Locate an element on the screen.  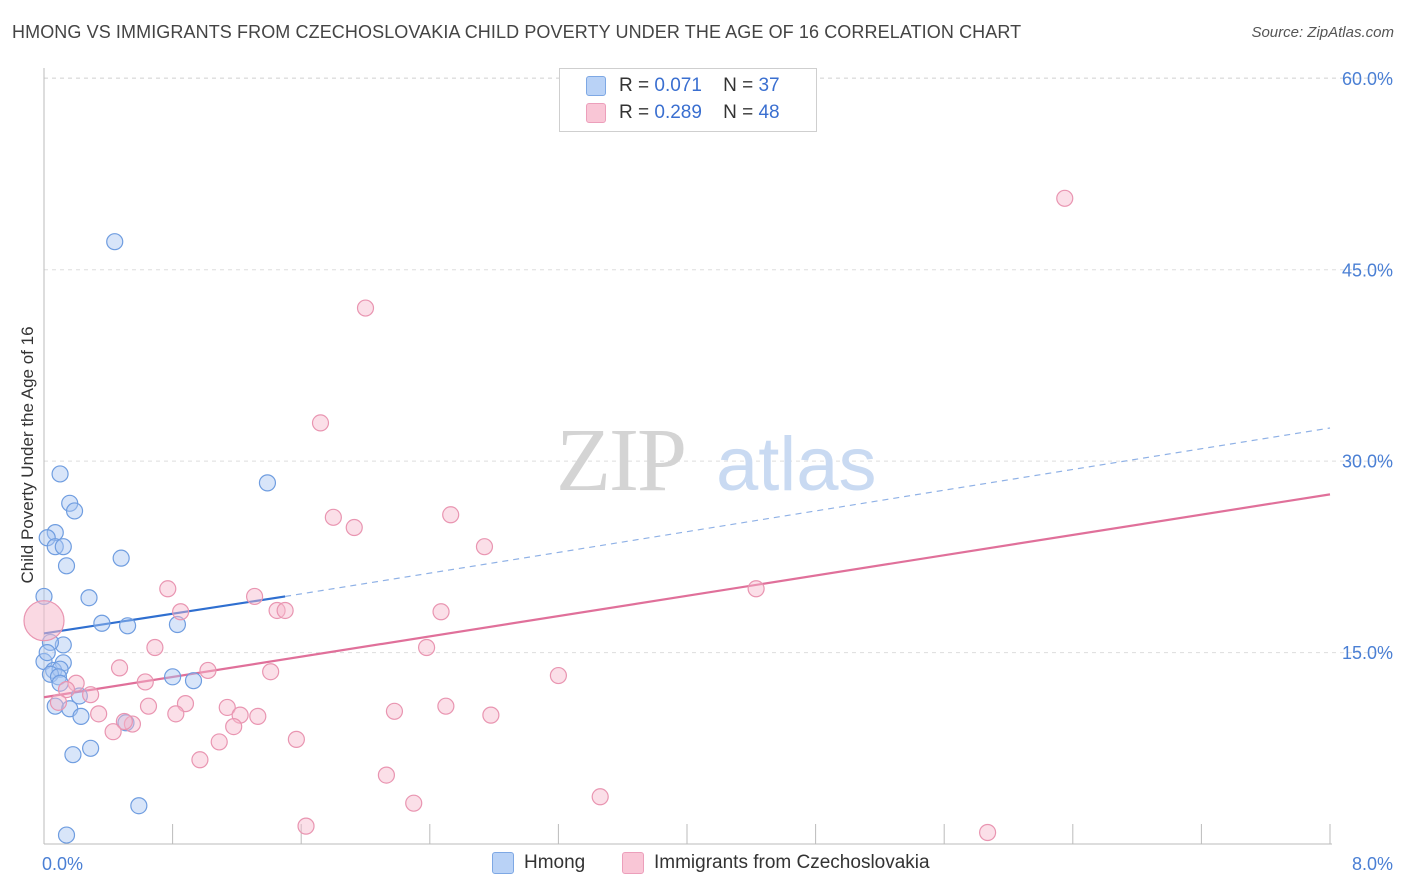
bottom-legend-label-czech: Immigrants from Czechoslovakia is located at coordinates (792, 862).